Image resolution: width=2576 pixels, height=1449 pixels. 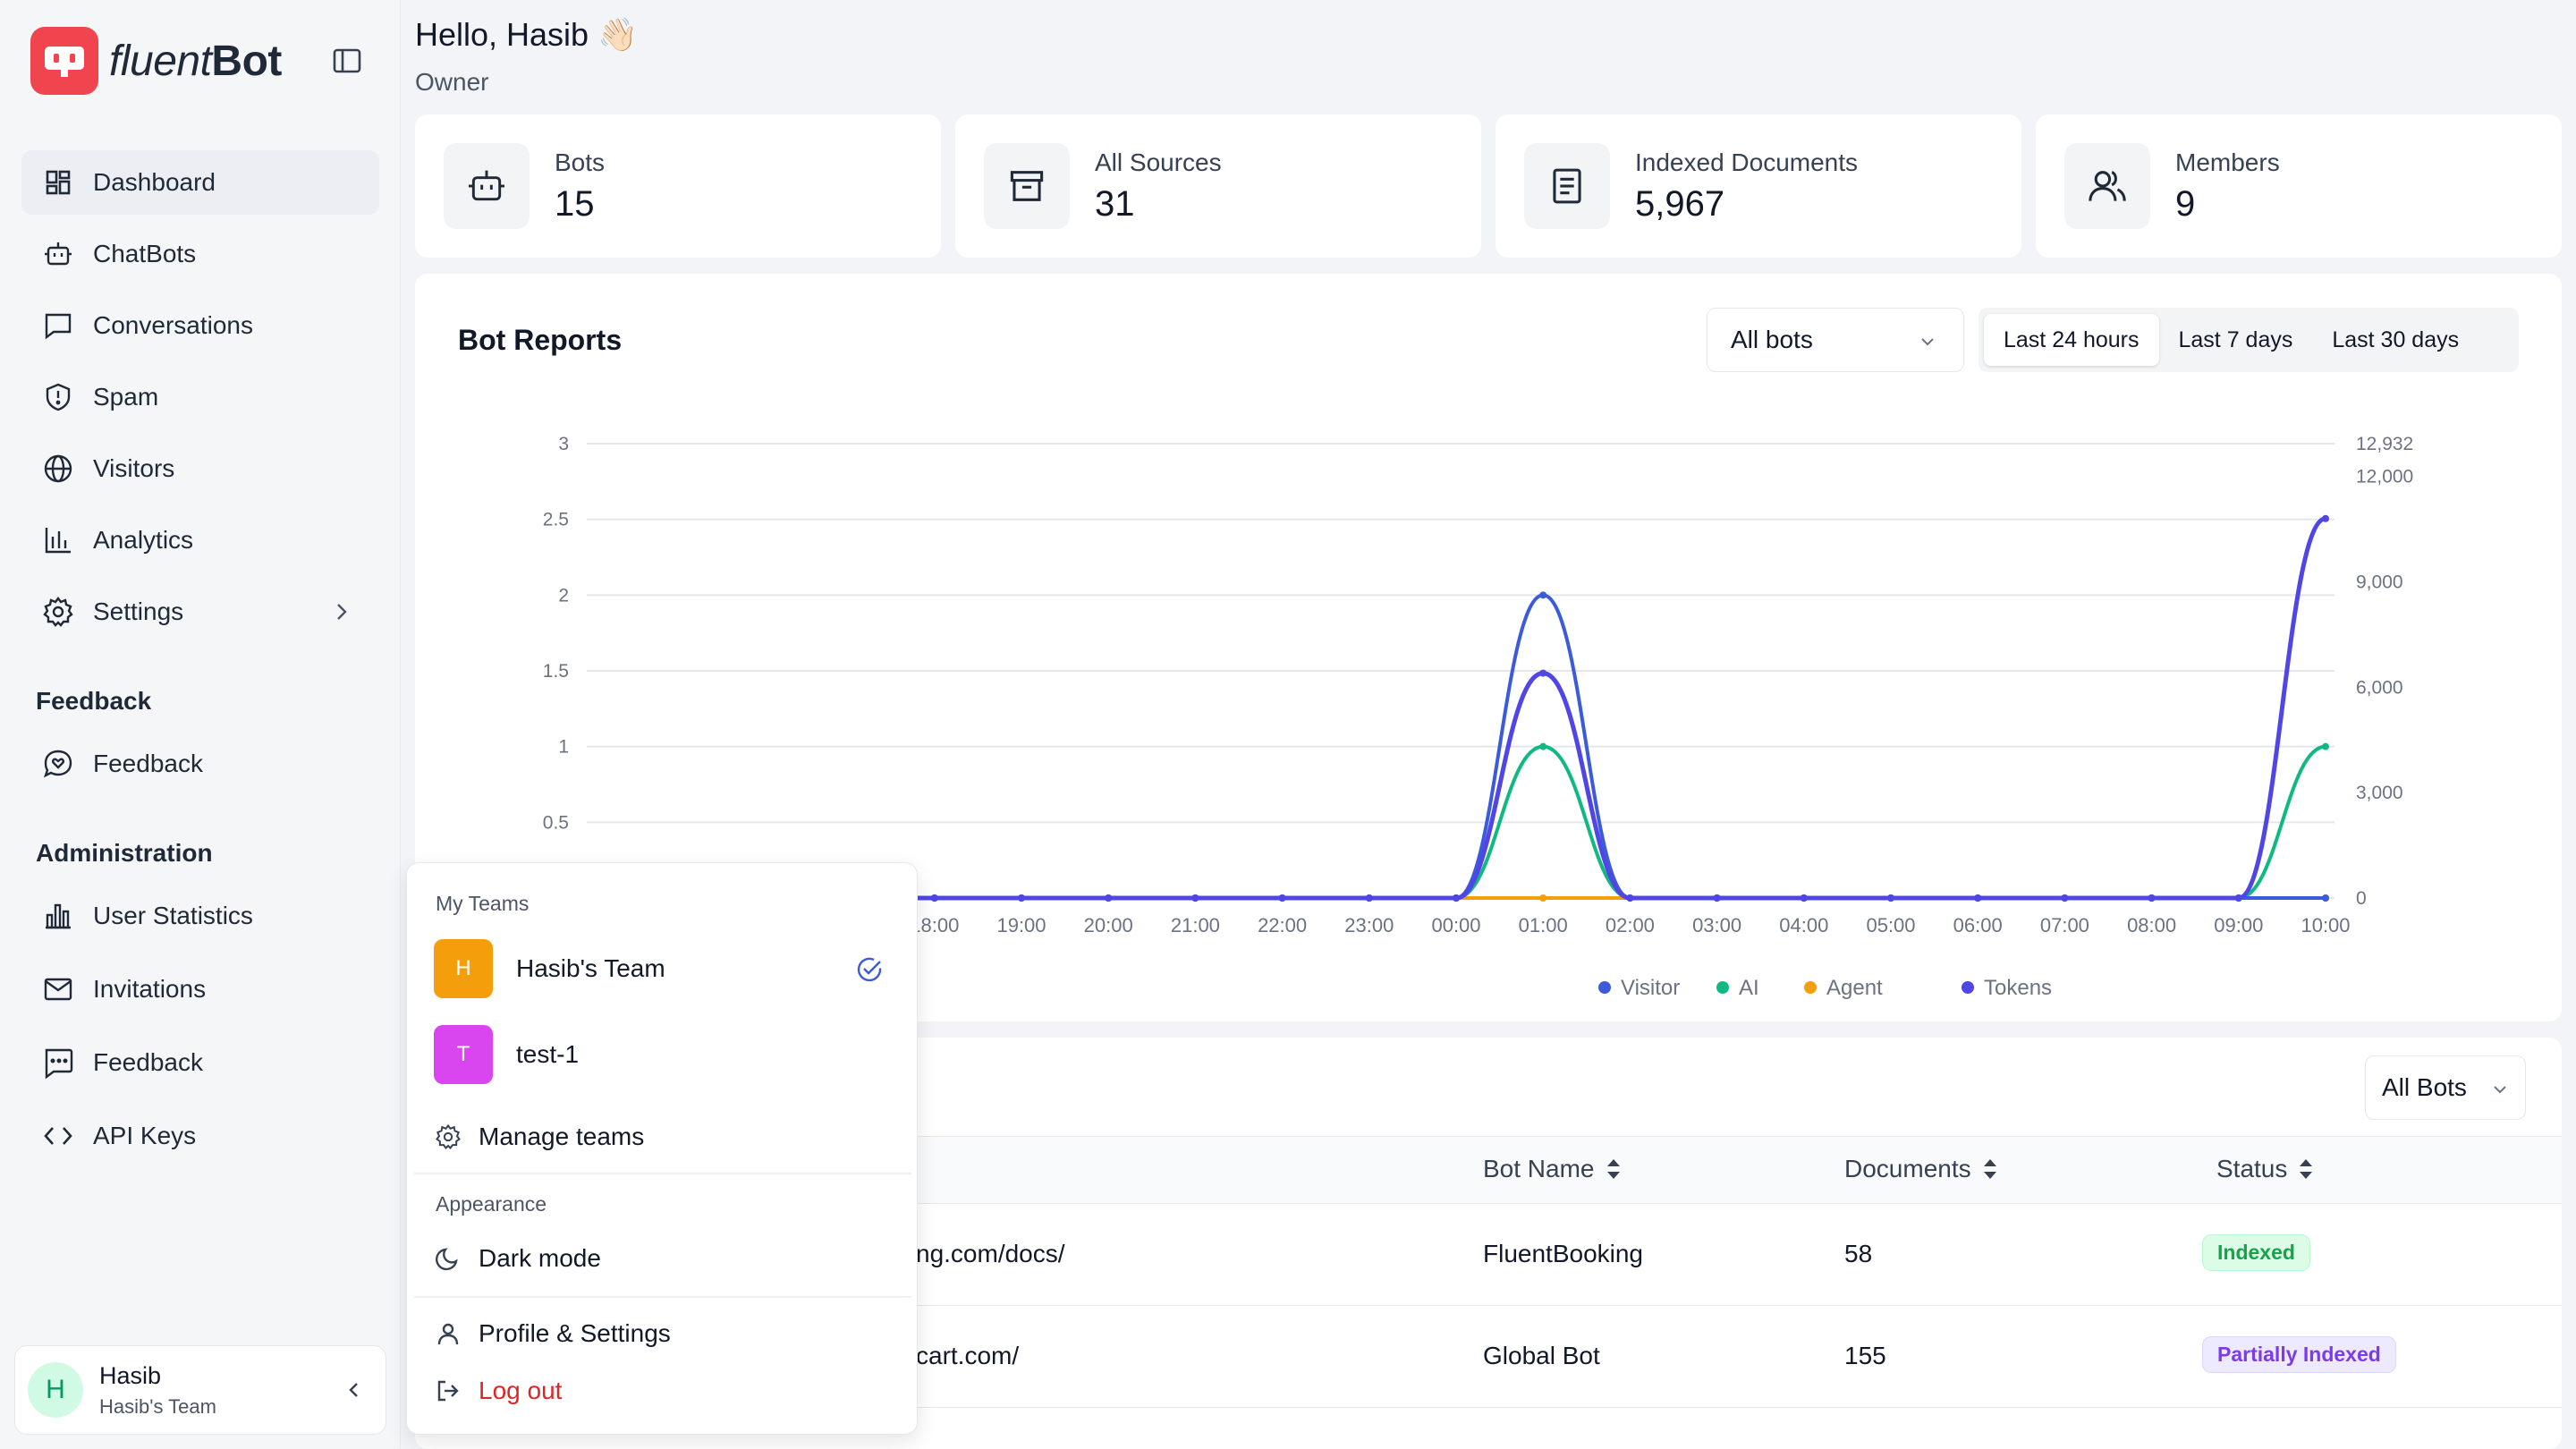 I want to click on gear-icon, so click(x=448, y=1137).